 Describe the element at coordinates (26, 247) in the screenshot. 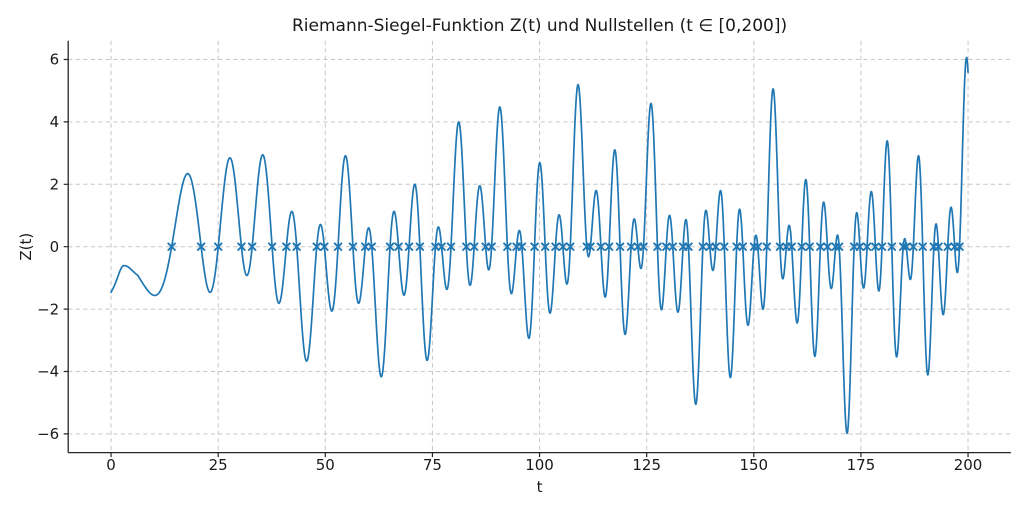

I see `y-axis-label: Z(t)` at that location.